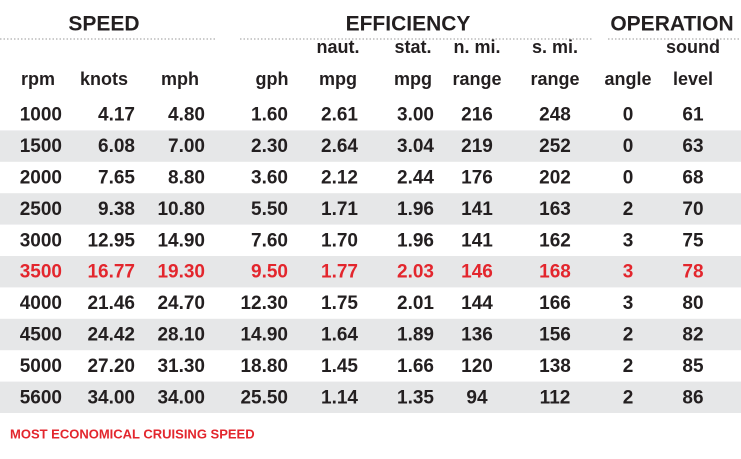 This screenshot has height=459, width=741. I want to click on cell: 163, so click(555, 209).